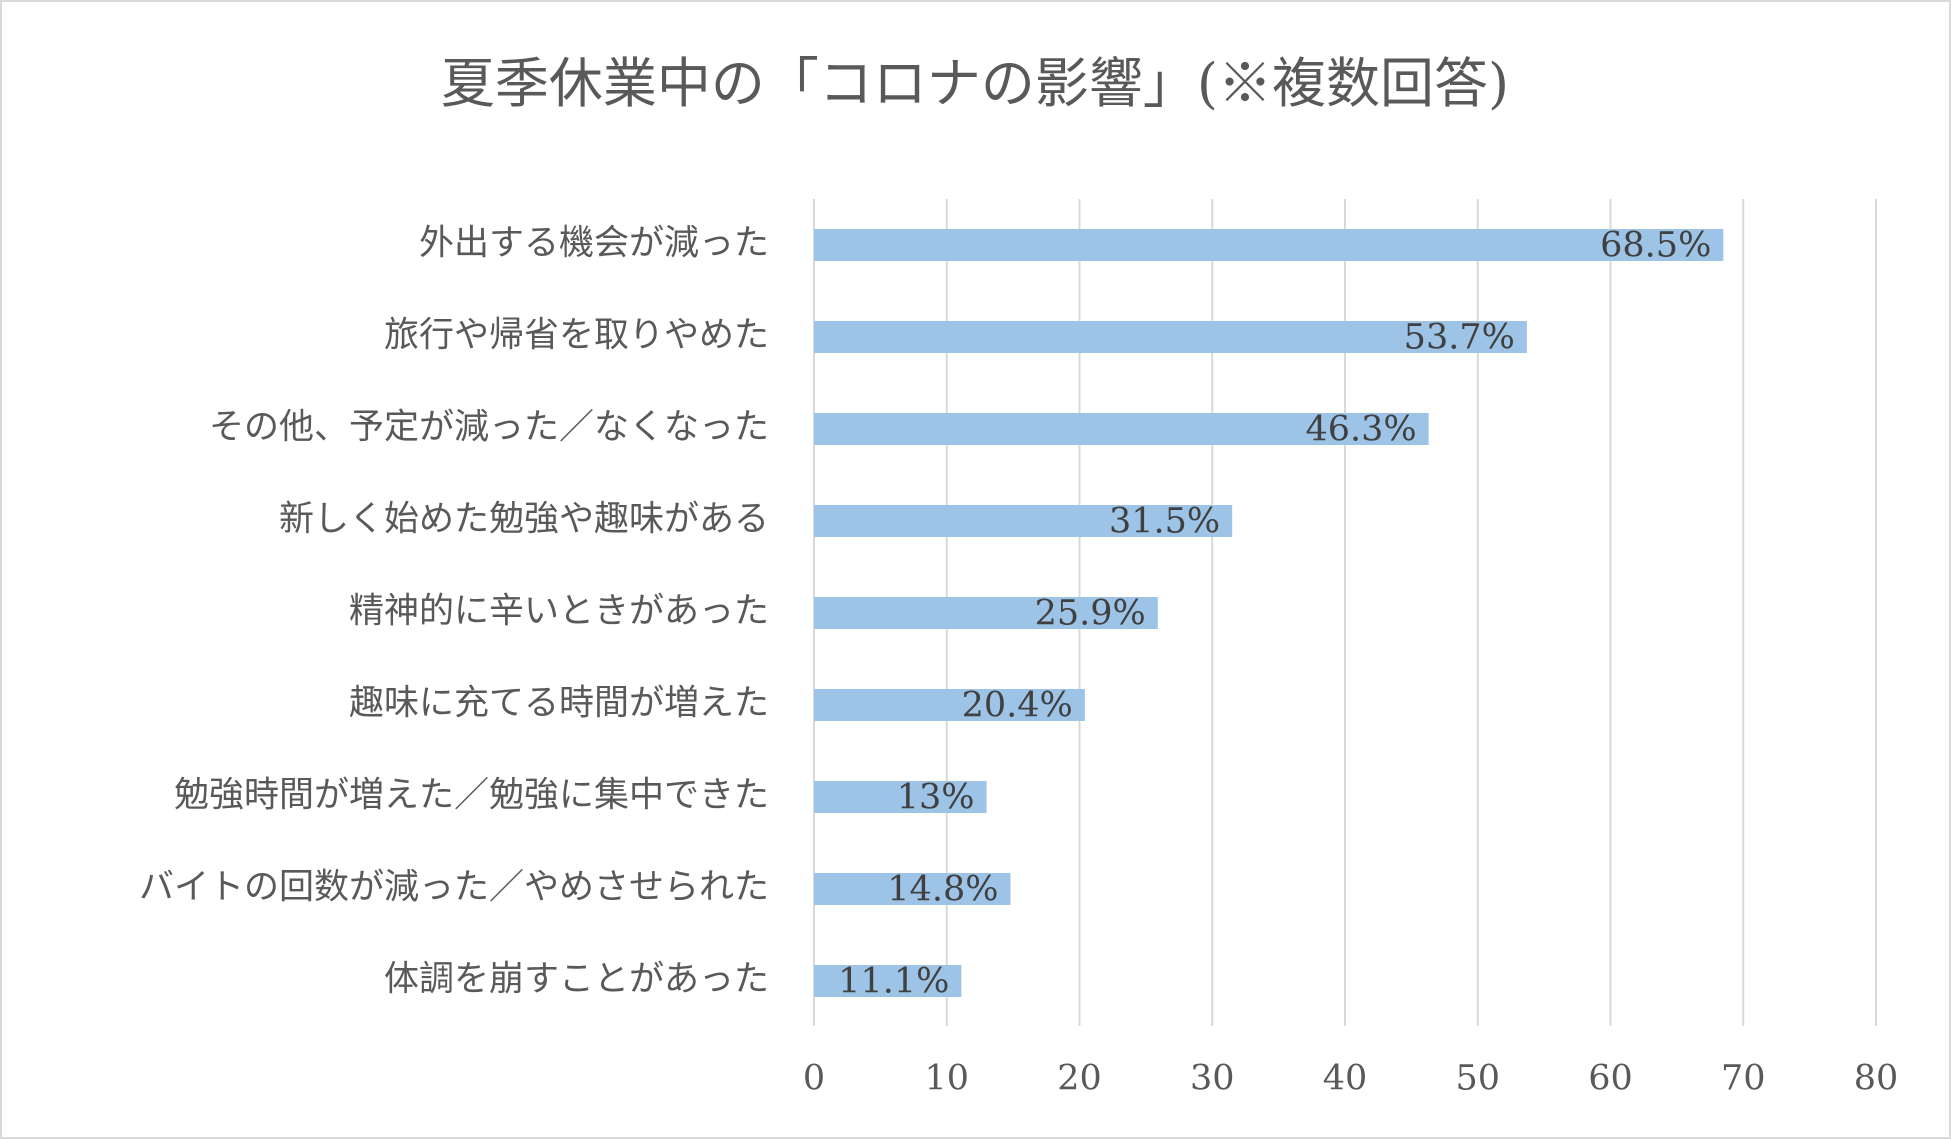 Image resolution: width=1951 pixels, height=1139 pixels. I want to click on x-tick-label: 20, so click(1079, 1079).